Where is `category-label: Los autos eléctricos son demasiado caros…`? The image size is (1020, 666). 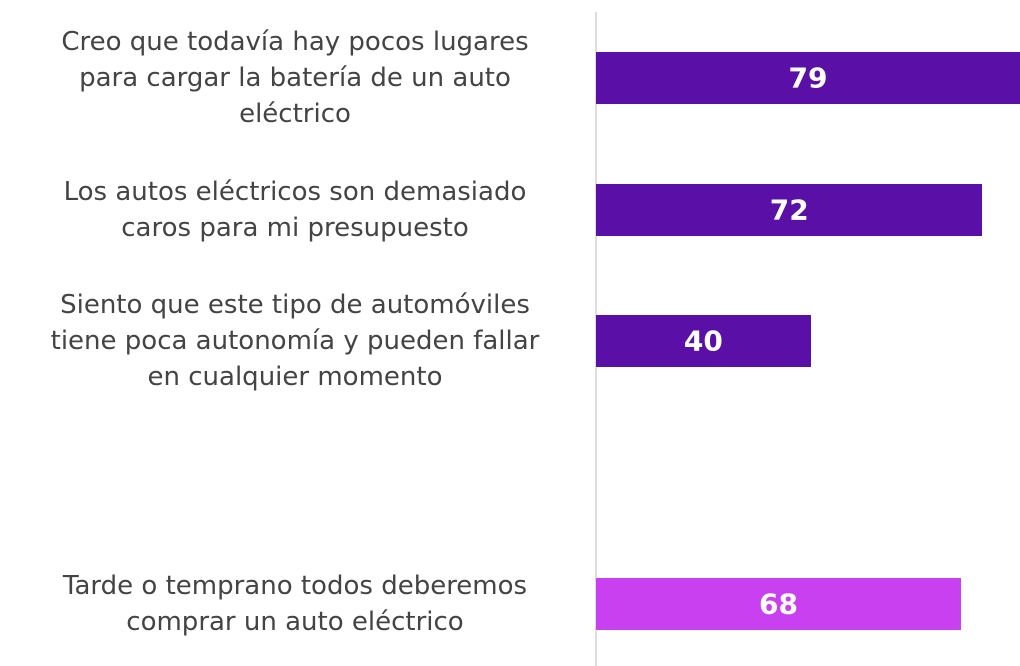
category-label: Los autos eléctricos son demasiado caros… is located at coordinates (295, 209).